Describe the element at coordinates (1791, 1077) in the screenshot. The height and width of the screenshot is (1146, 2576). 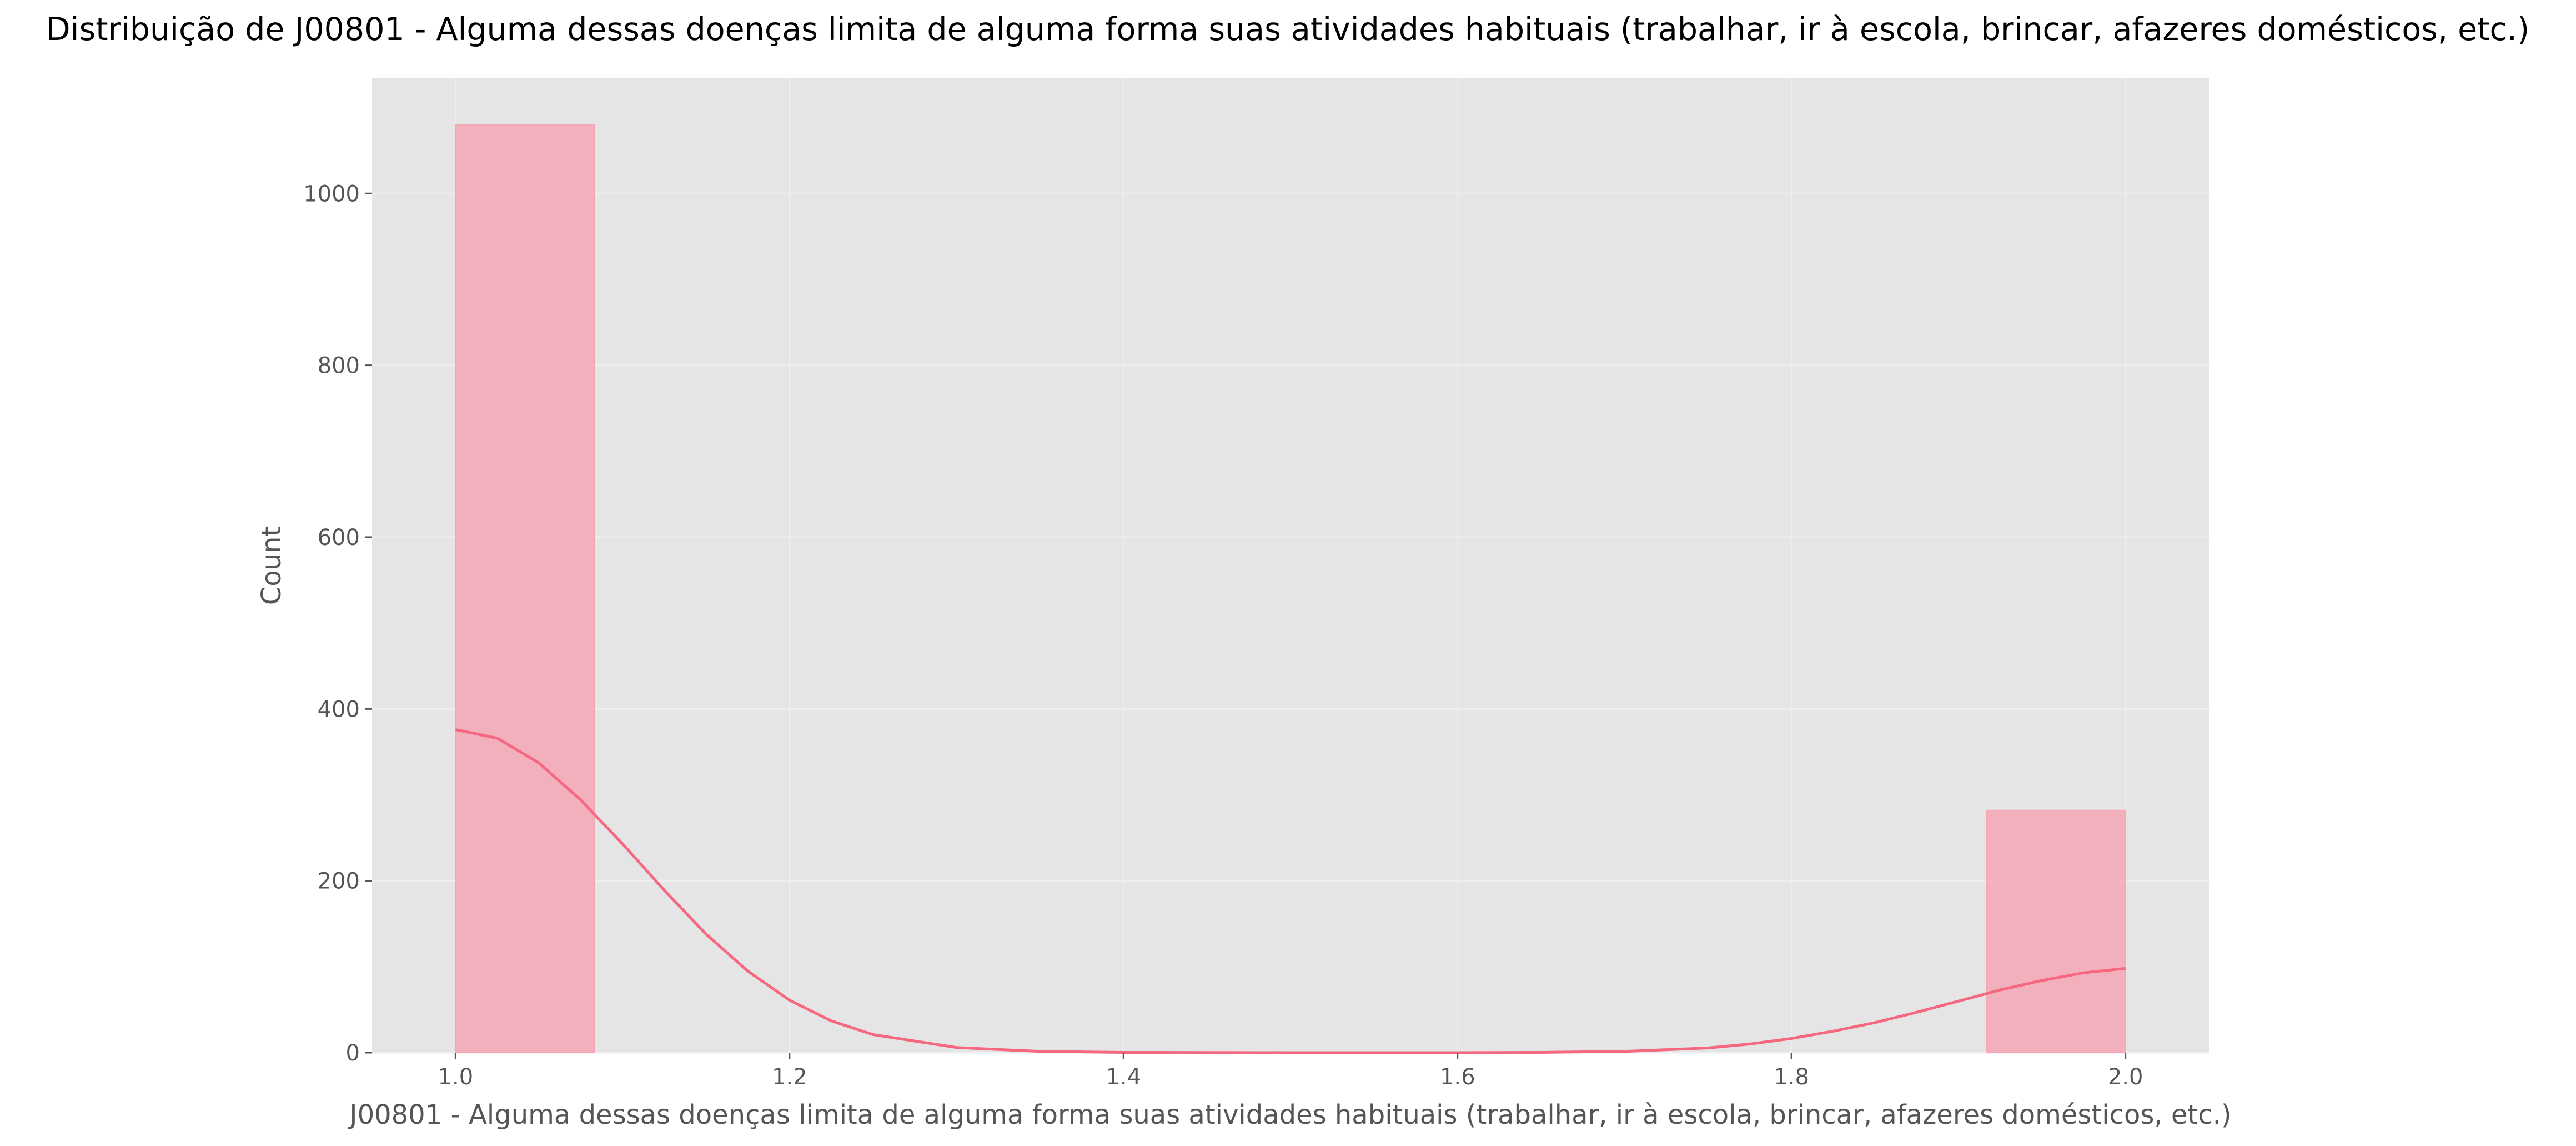
I see `x-tick-label-4: 1.8` at that location.